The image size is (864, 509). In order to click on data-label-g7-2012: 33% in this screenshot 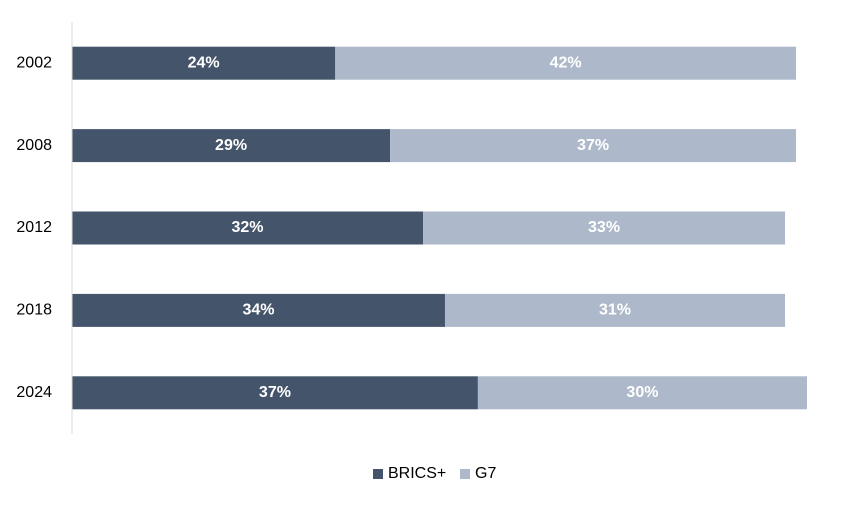, I will do `click(604, 227)`.